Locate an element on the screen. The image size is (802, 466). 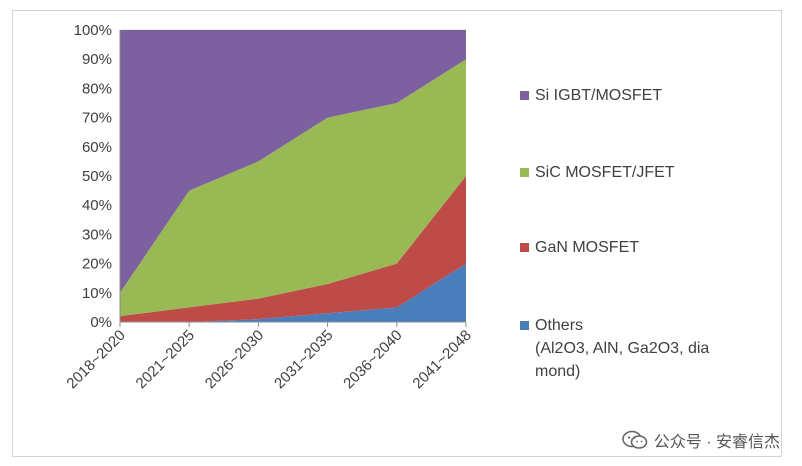
legend-item: Others (Al2O3, AlN, Ga2O3, dia mond) is located at coordinates (652, 348).